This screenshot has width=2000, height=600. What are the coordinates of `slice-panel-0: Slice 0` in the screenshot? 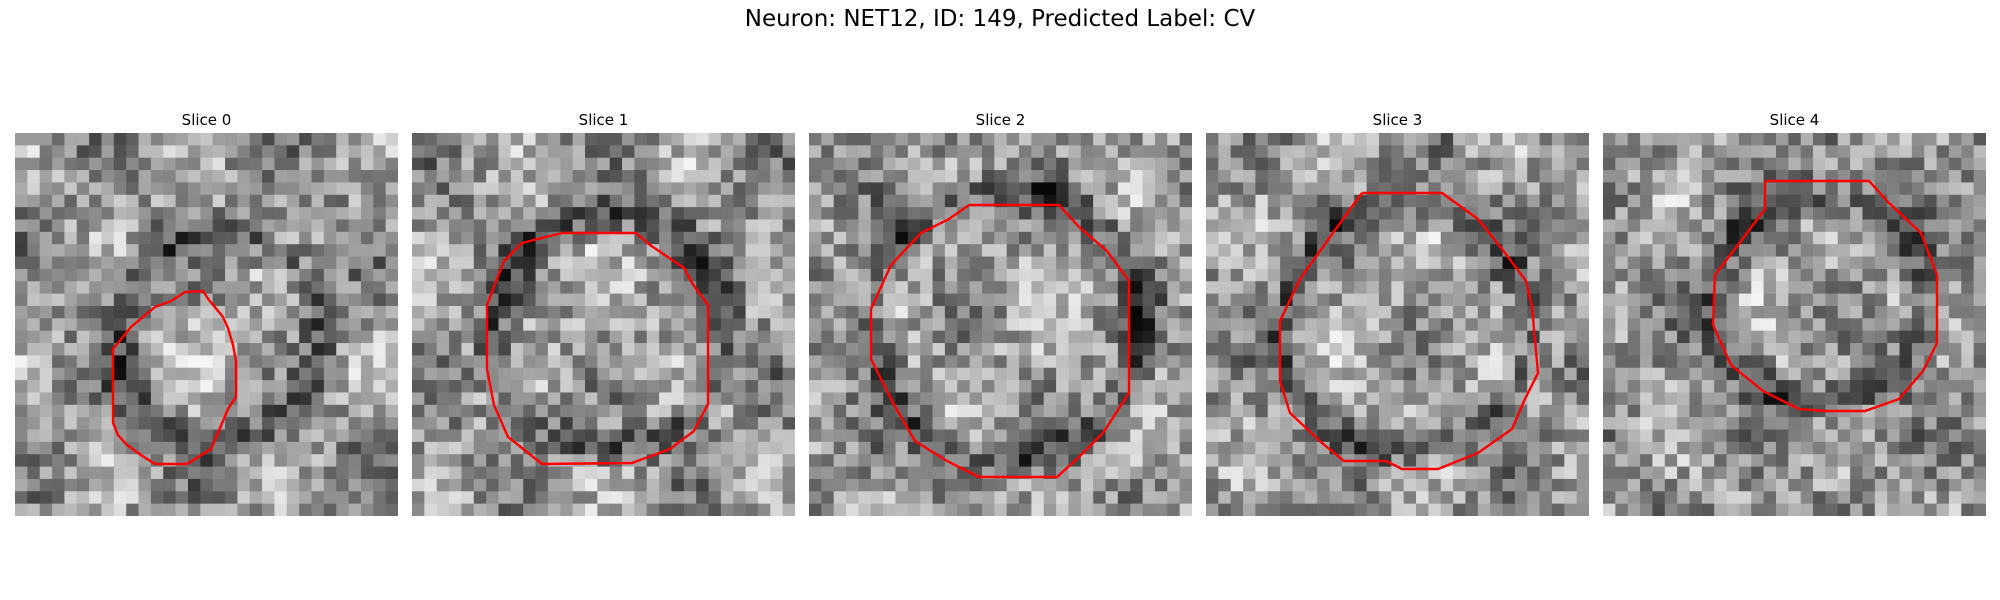 It's located at (206, 312).